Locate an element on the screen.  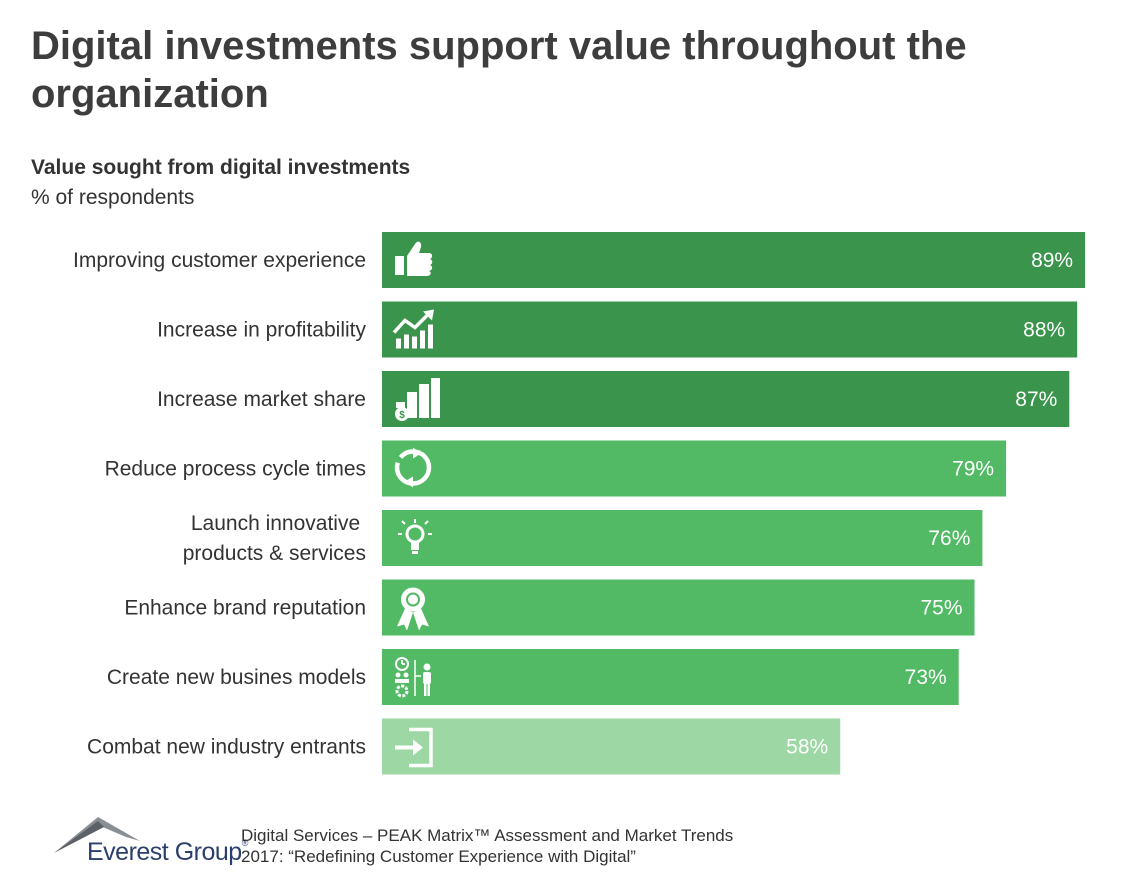
cycle-arrows-icon is located at coordinates (413, 467).